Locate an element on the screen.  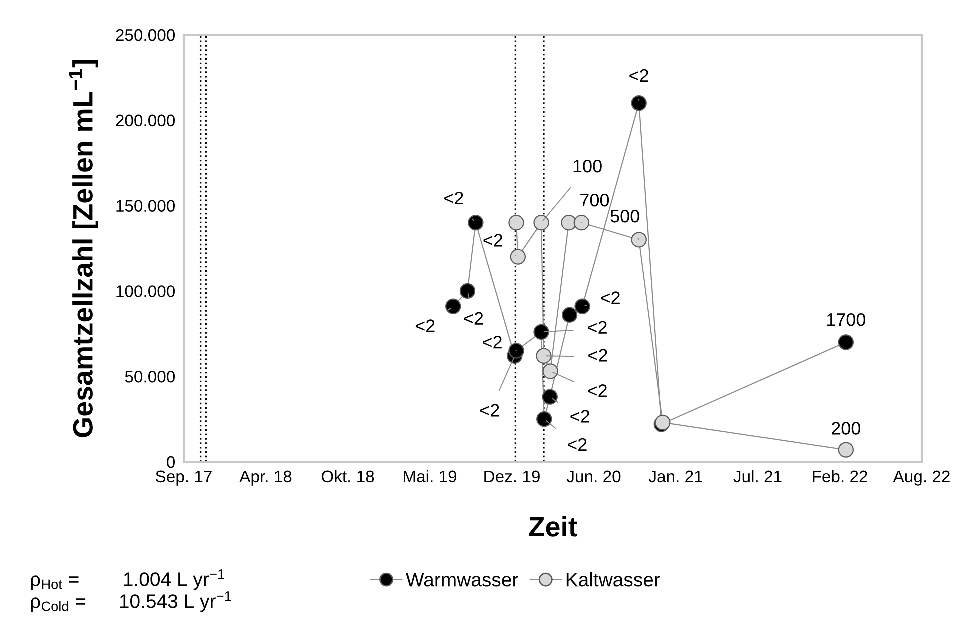
legend-label: Kaltwasser is located at coordinates (613, 579).